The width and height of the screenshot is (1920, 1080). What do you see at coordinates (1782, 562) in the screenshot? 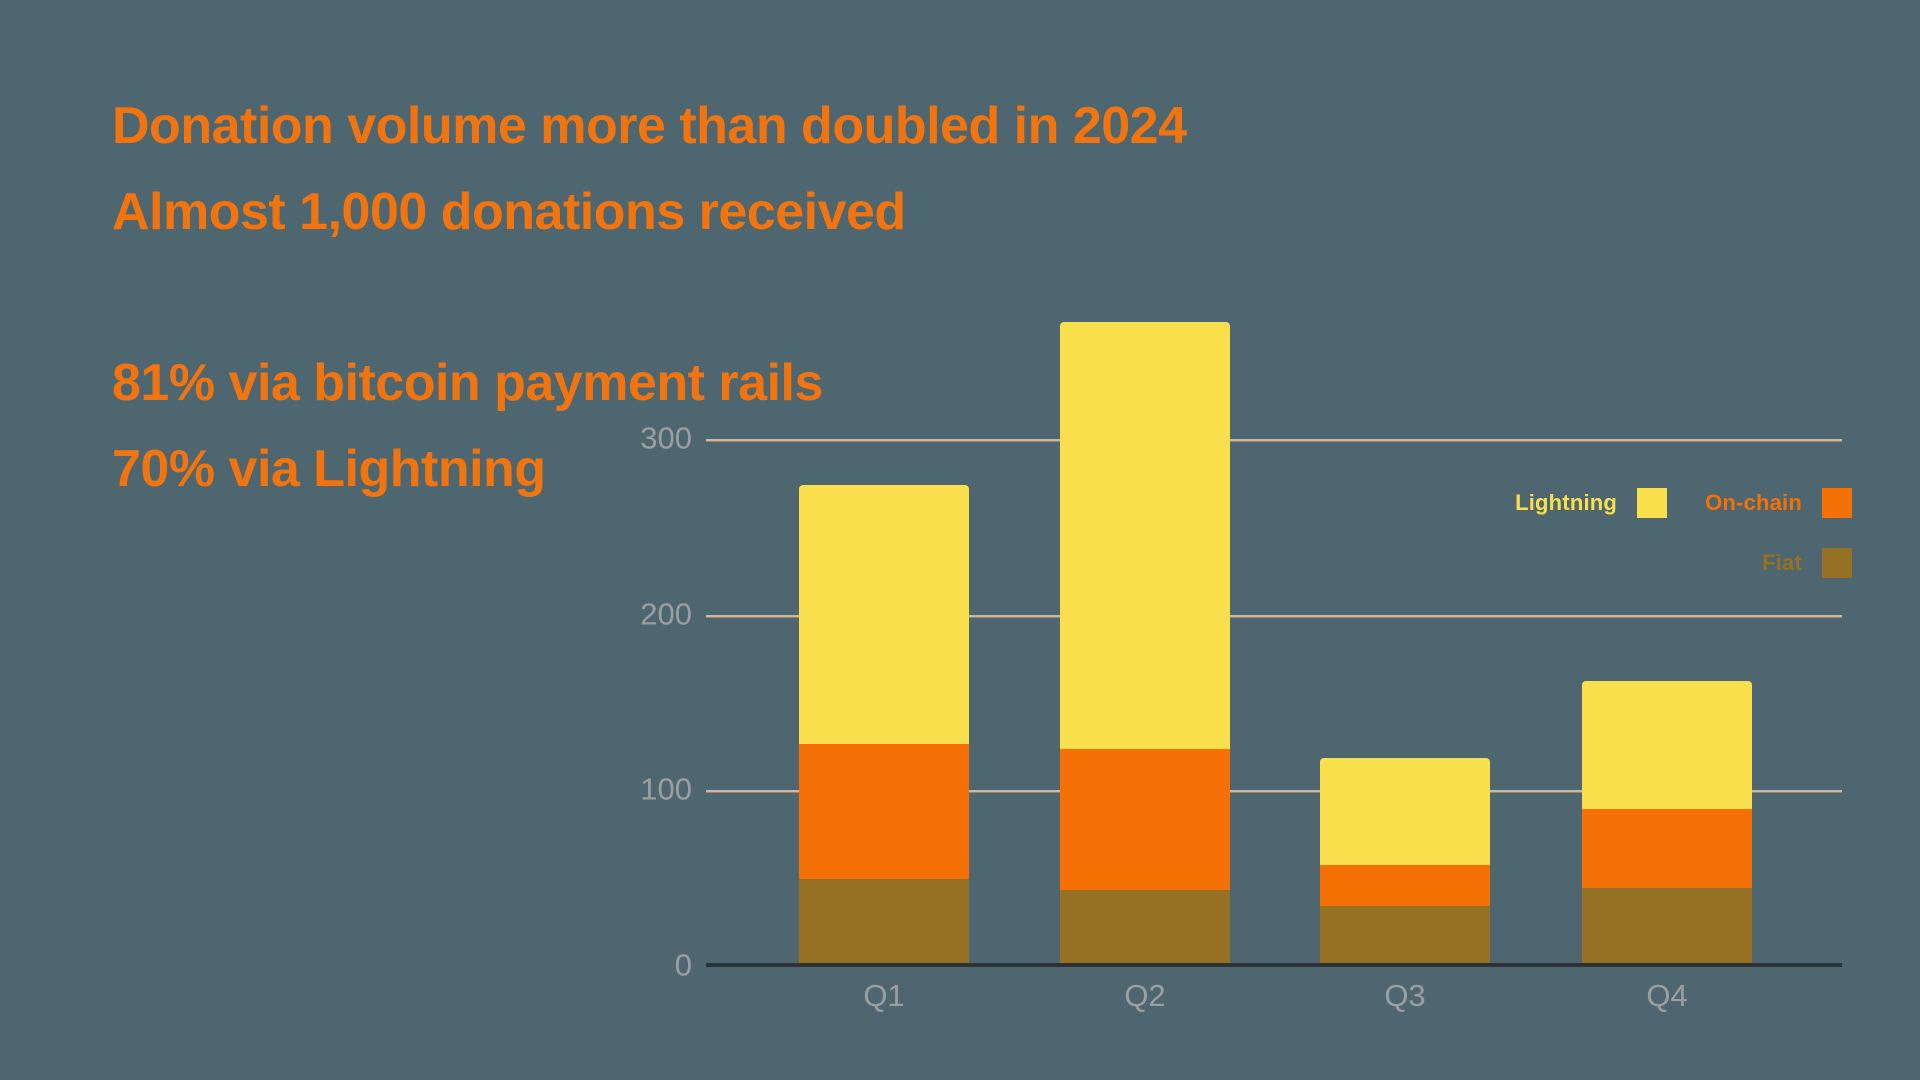
I see `legend-label-fiat: Fiat` at bounding box center [1782, 562].